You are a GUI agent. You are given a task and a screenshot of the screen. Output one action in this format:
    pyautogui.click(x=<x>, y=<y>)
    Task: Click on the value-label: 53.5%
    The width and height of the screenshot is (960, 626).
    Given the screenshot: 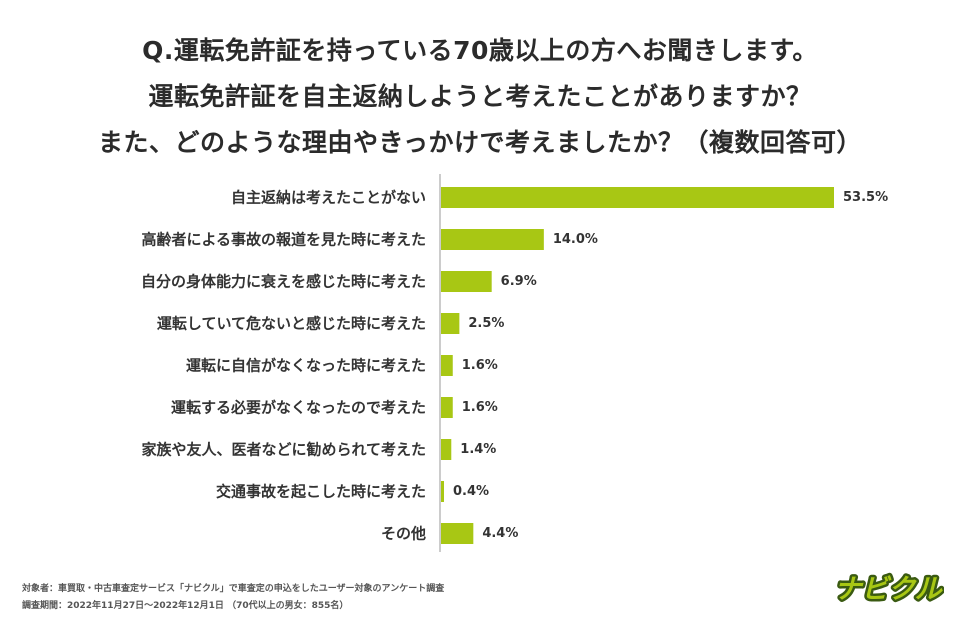 What is the action you would take?
    pyautogui.click(x=865, y=197)
    